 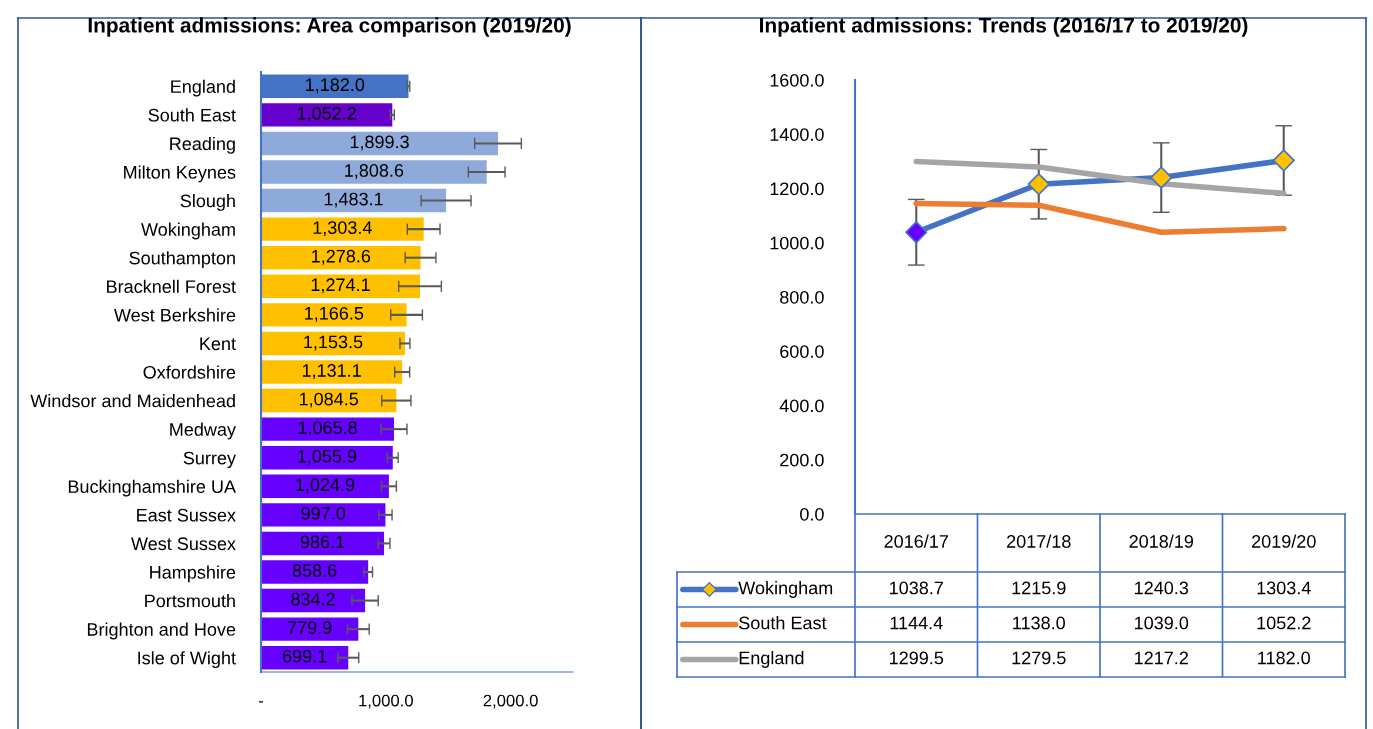 What do you see at coordinates (189, 372) in the screenshot?
I see `y-tick-label: Oxfordshire` at bounding box center [189, 372].